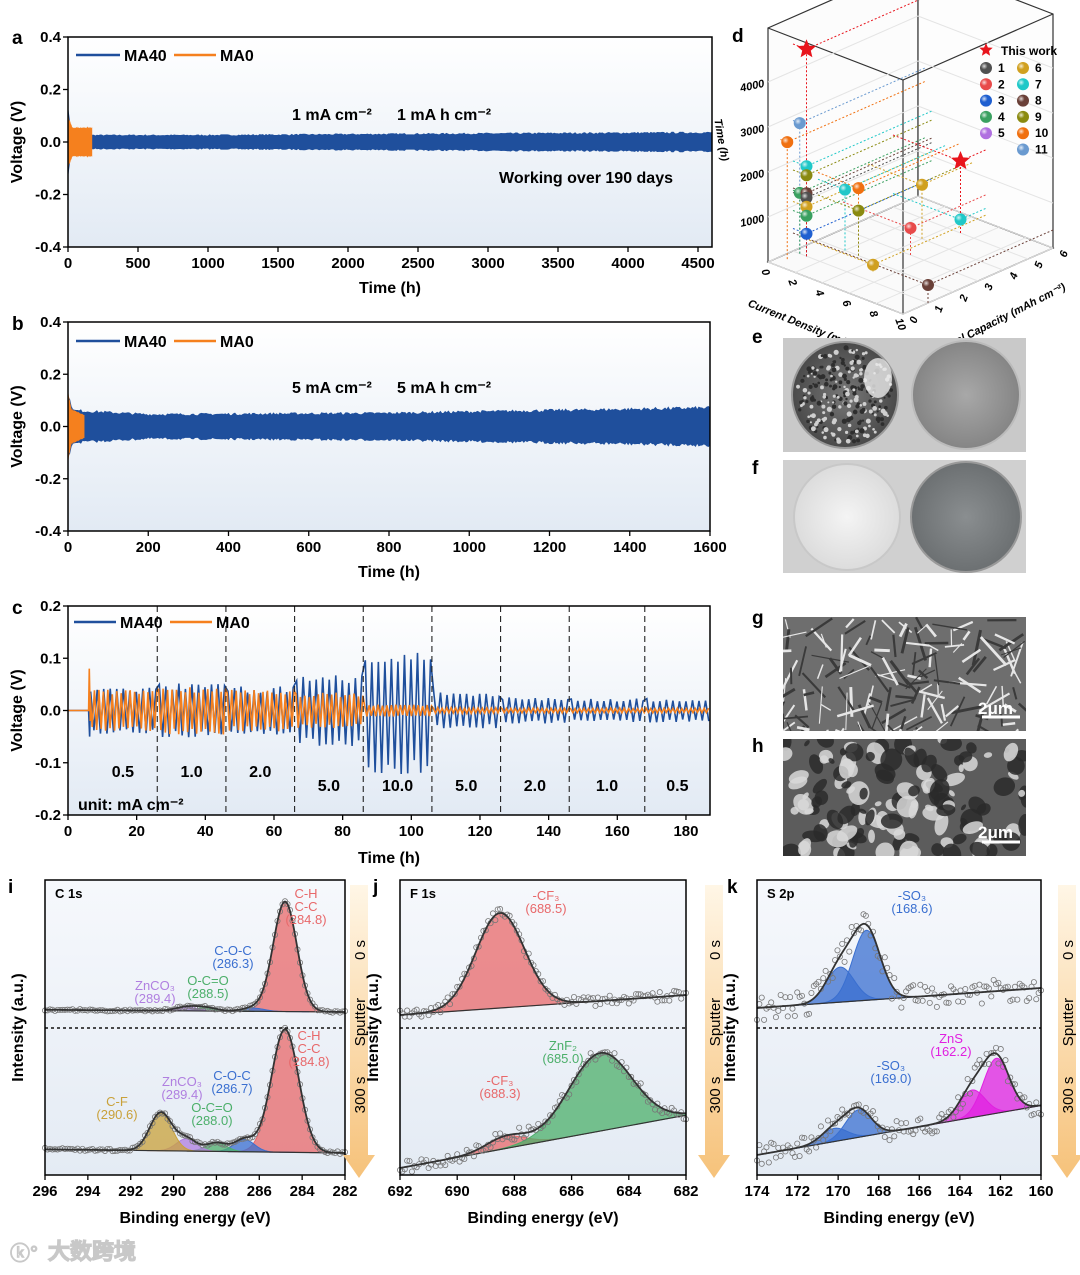 The width and height of the screenshot is (1080, 1275). Describe the element at coordinates (586, 178) in the screenshot. I see `annotation-duration: Working over 190 days` at that location.